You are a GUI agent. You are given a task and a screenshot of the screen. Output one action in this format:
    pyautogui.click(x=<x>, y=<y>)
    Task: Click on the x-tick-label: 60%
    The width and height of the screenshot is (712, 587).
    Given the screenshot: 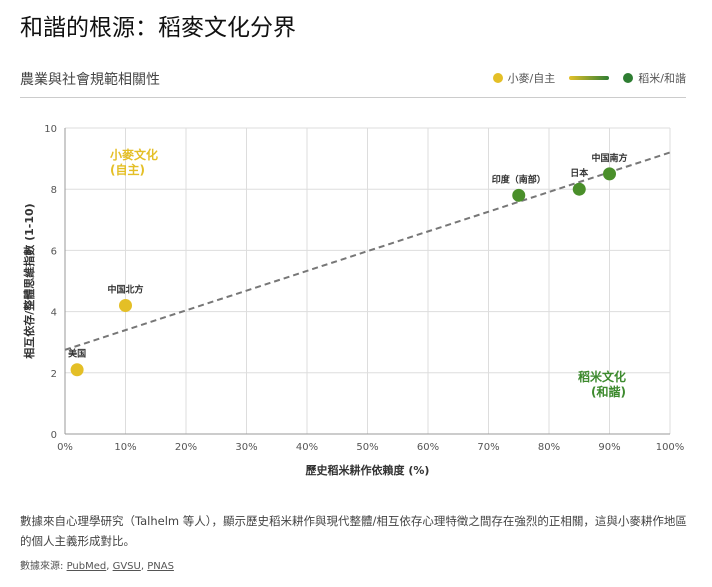 What is the action you would take?
    pyautogui.click(x=428, y=447)
    